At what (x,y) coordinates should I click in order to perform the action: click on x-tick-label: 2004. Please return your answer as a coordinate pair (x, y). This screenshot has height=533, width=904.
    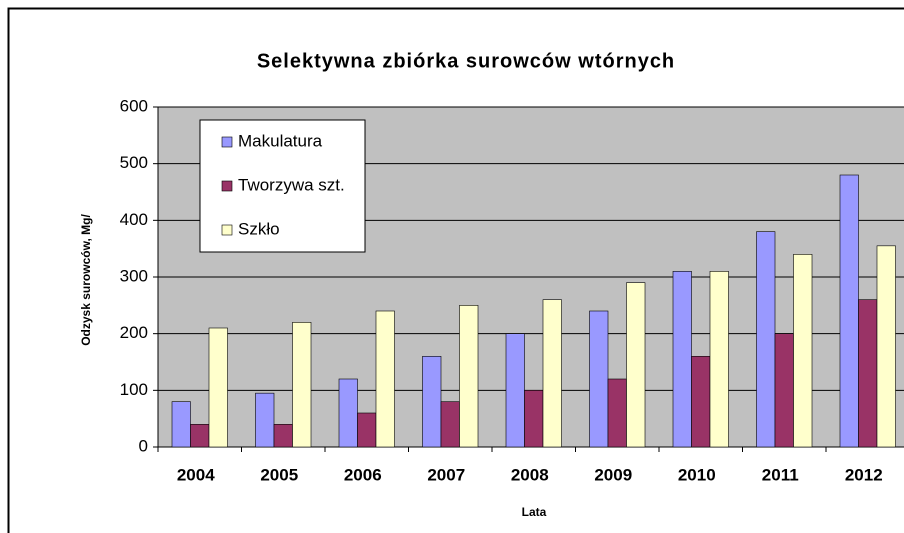
    Looking at the image, I should click on (196, 474).